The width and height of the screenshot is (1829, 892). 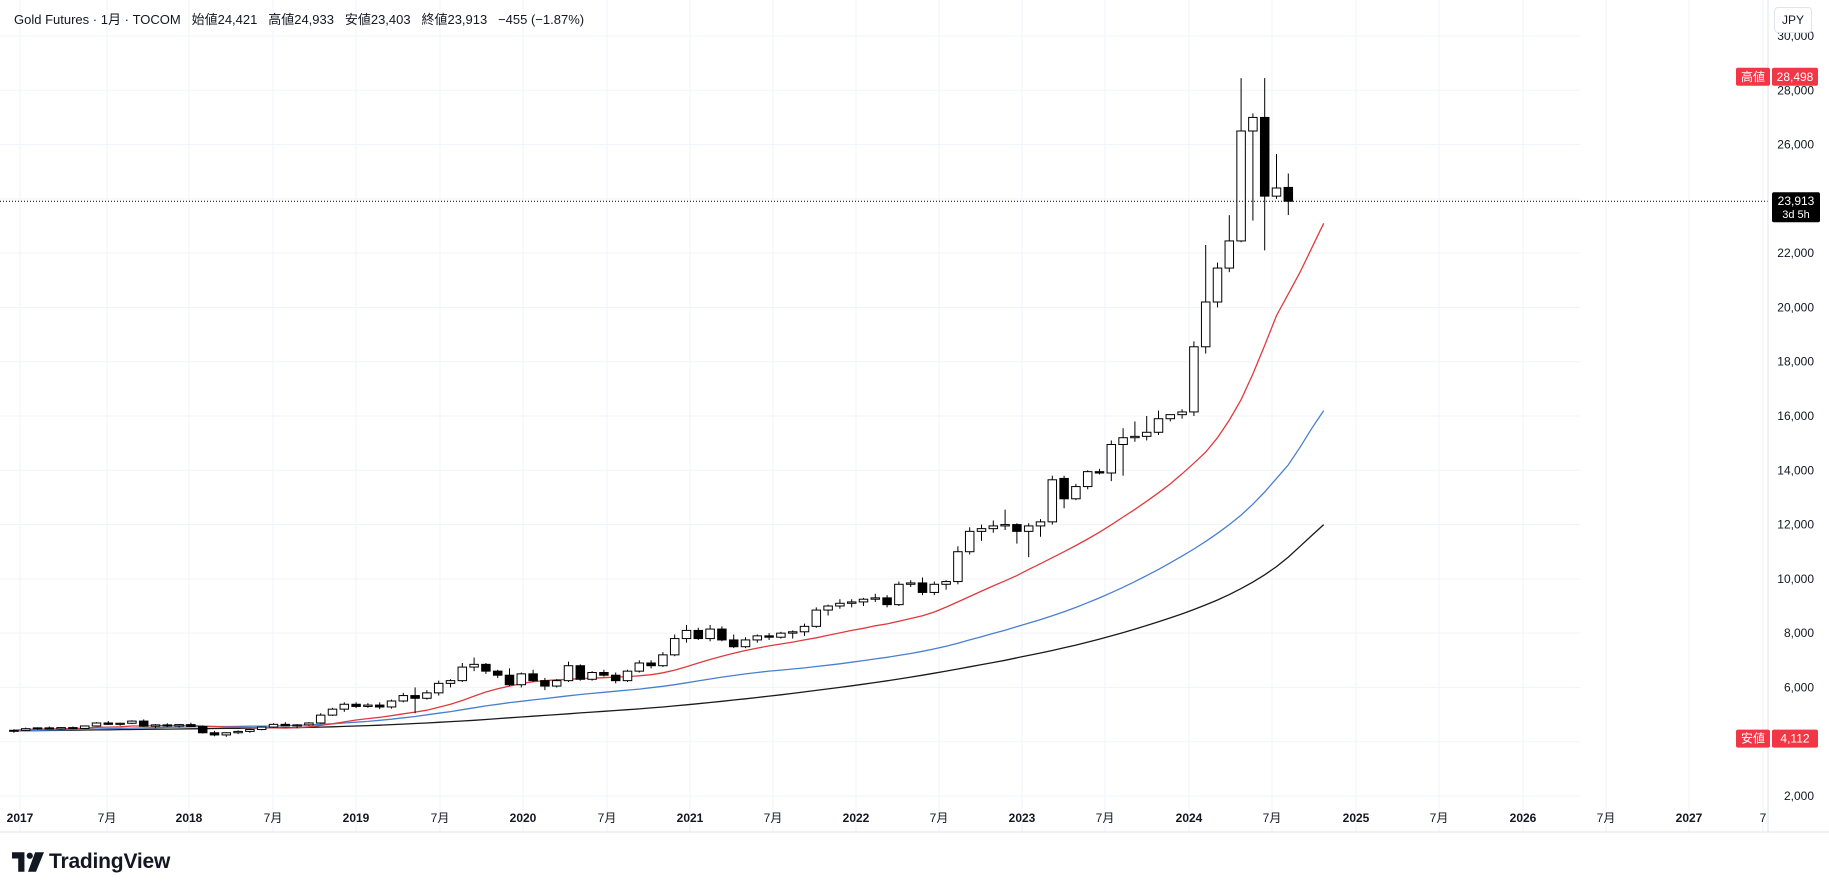 What do you see at coordinates (110, 19) in the screenshot?
I see `interval: 1月` at bounding box center [110, 19].